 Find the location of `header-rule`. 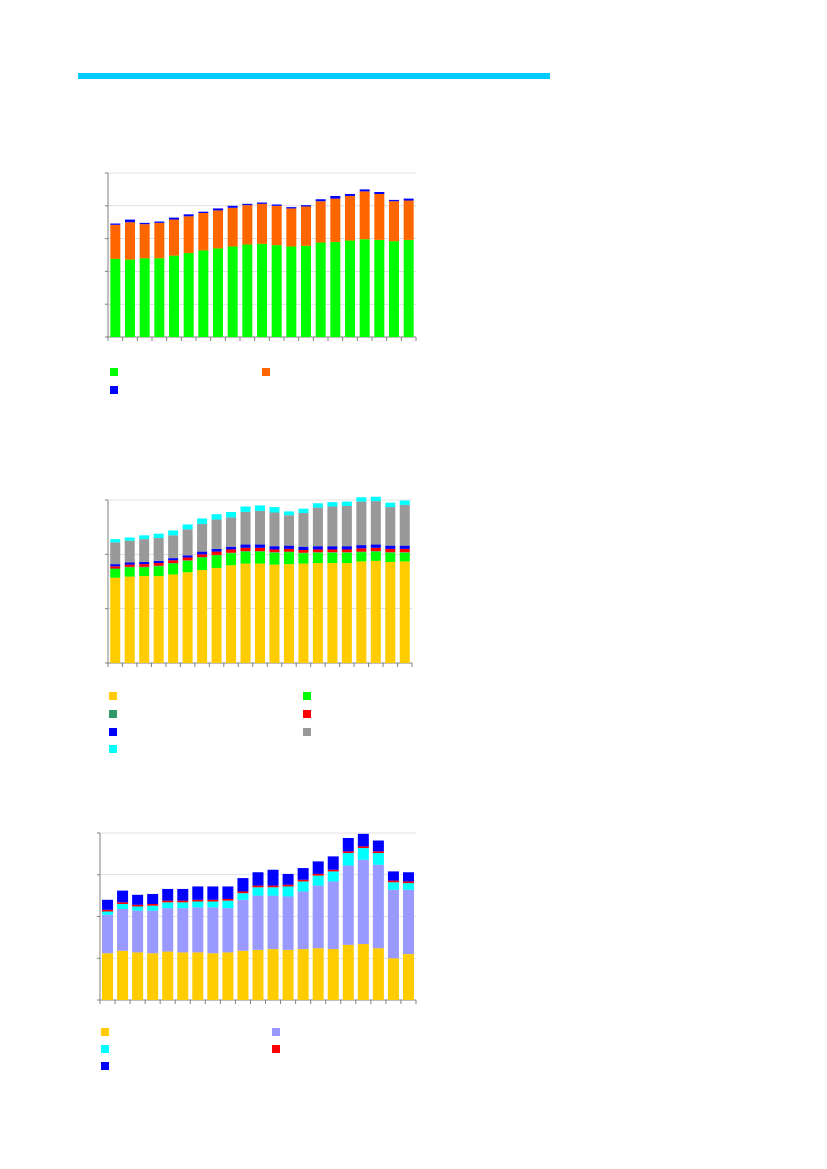

header-rule is located at coordinates (314, 76).